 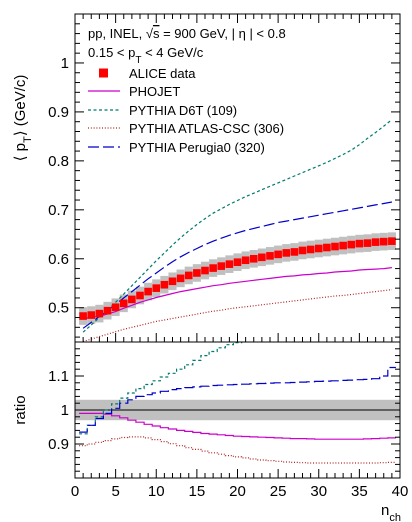 I want to click on annotation-line-1: pp, INEL, √s = 900 GeV, | η | < 0.8, so click(x=187, y=33).